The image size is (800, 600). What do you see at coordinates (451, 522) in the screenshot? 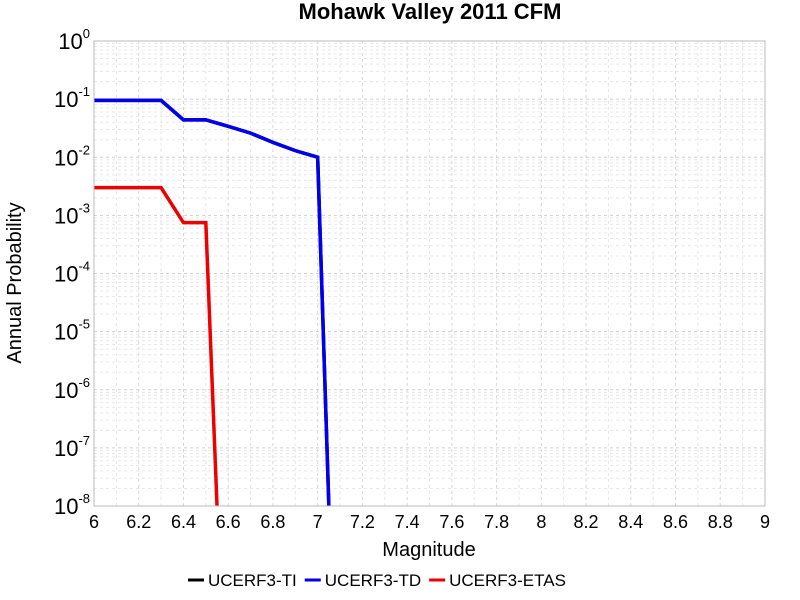
I see `x-tick-label: 7.6` at bounding box center [451, 522].